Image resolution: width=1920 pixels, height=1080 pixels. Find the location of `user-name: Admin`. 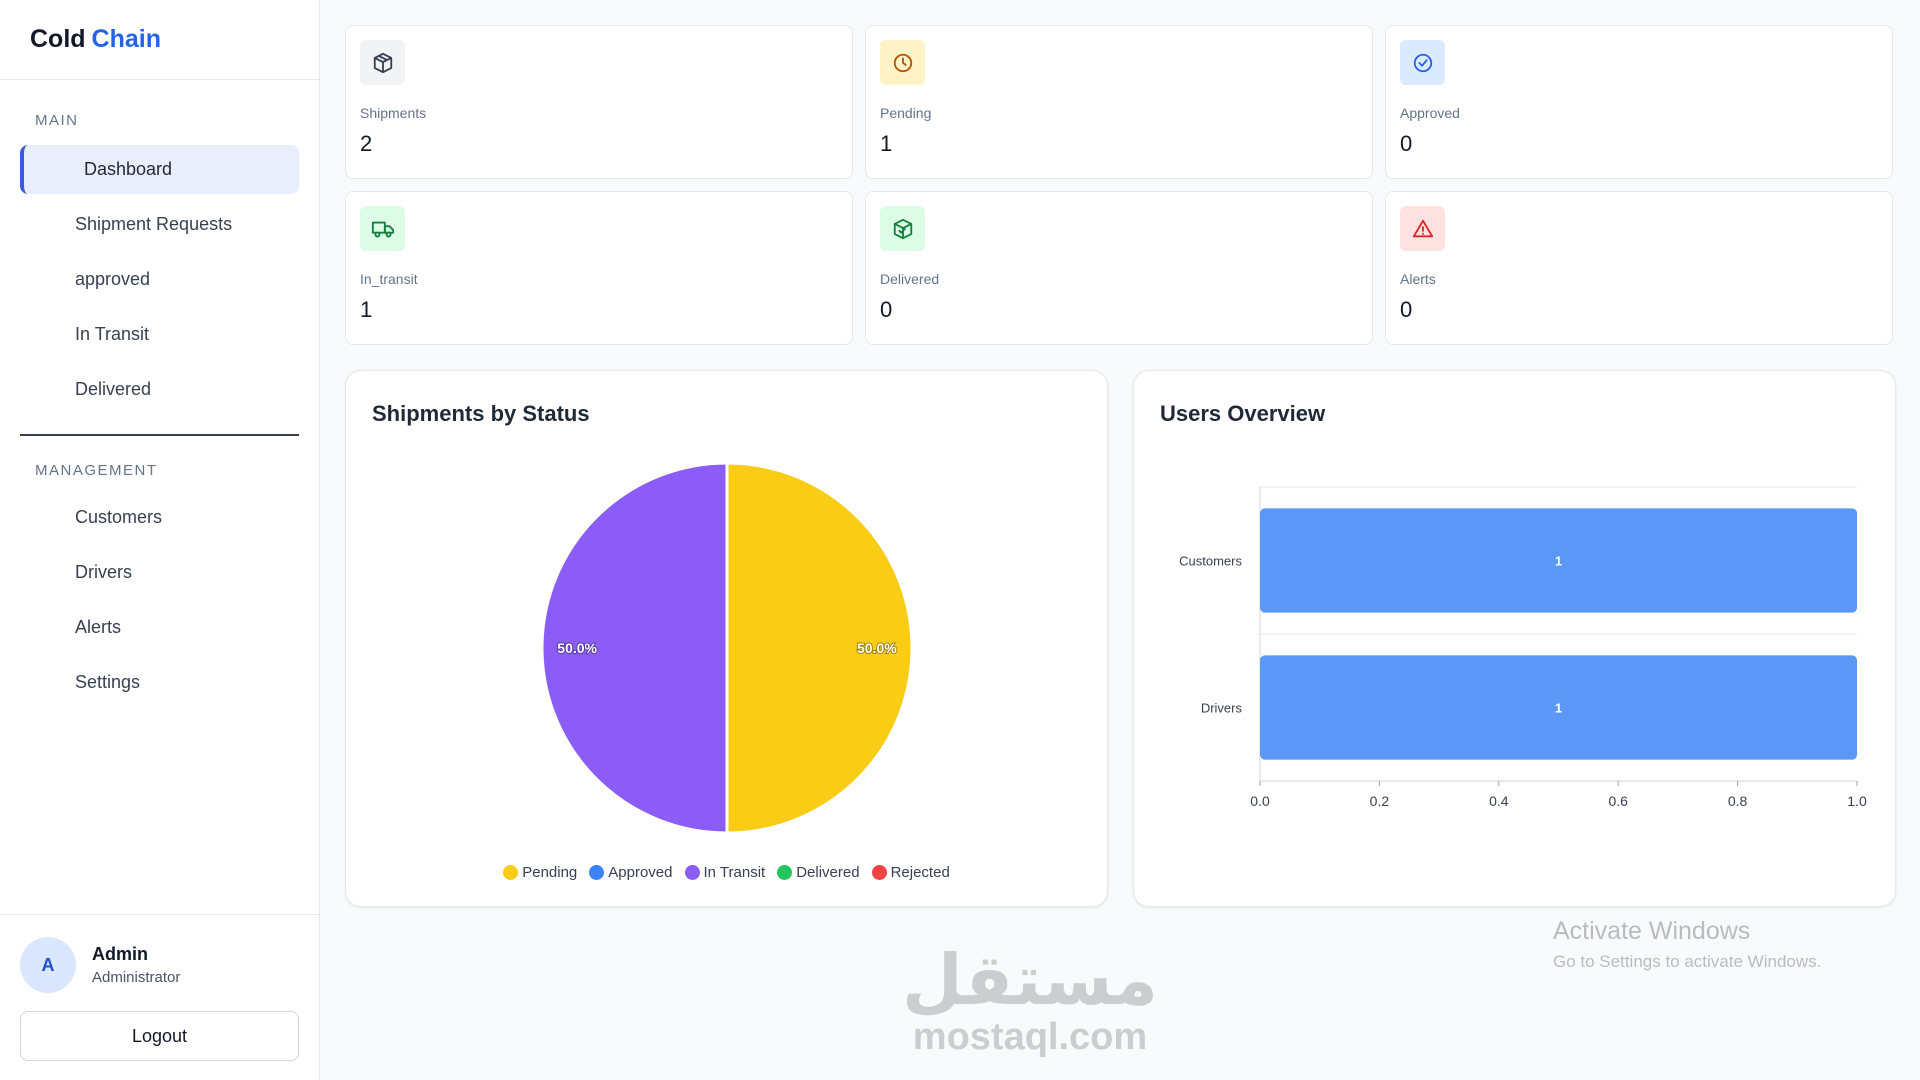

user-name: Admin is located at coordinates (120, 954).